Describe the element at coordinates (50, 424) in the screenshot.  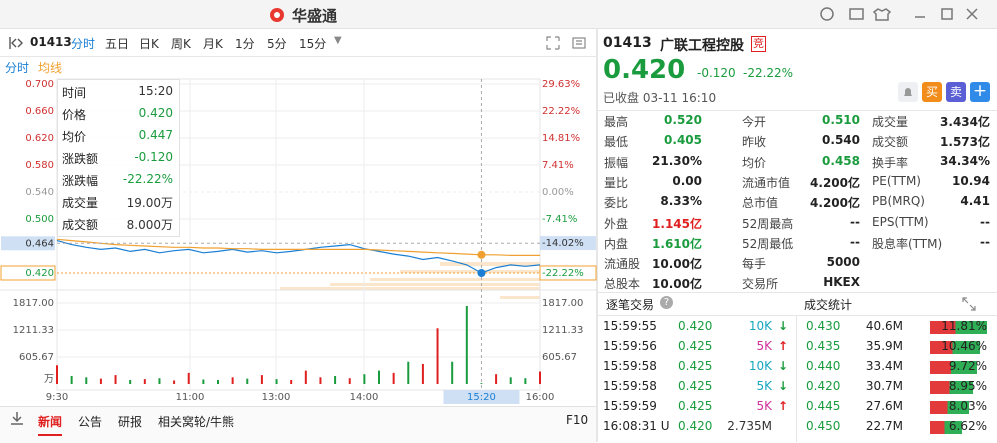
I see `bottom-tab: 新闻` at that location.